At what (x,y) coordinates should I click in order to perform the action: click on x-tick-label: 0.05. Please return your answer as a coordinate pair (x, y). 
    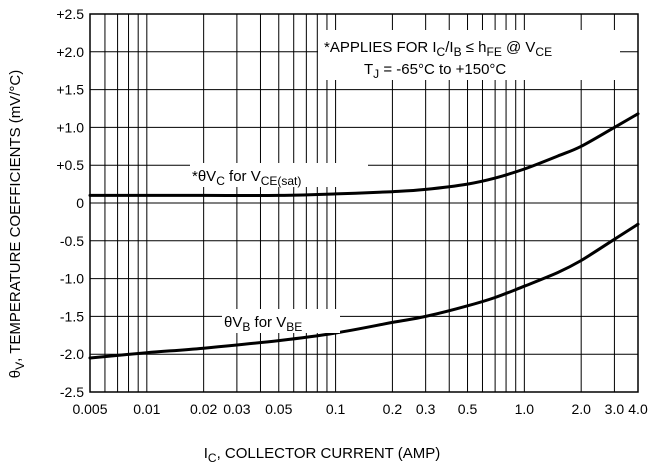
    Looking at the image, I should click on (278, 409).